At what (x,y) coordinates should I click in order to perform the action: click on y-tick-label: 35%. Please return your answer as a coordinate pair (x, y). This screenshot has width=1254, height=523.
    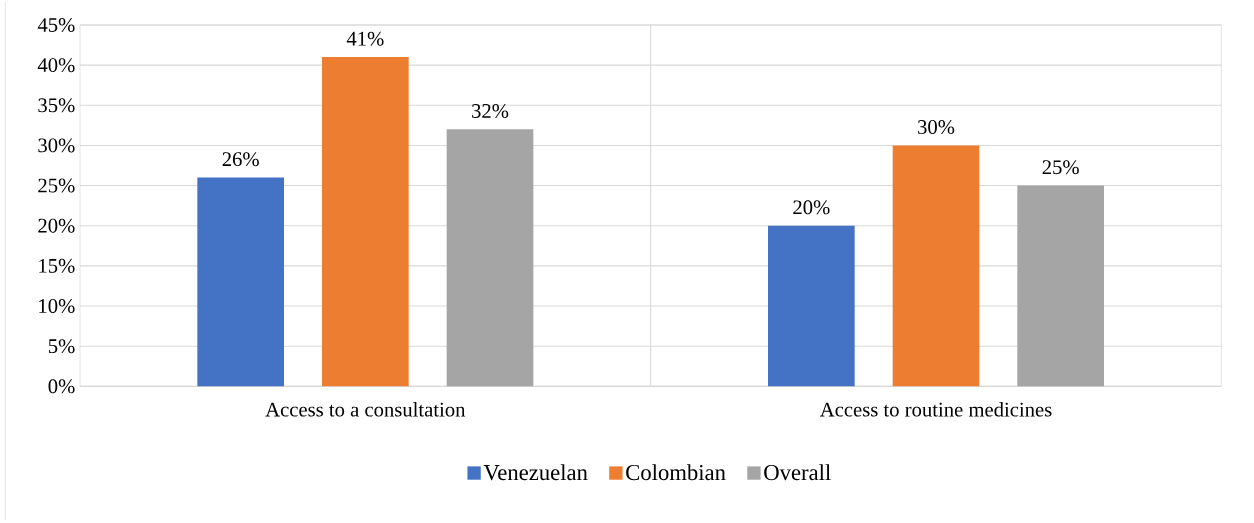
    Looking at the image, I should click on (56, 105).